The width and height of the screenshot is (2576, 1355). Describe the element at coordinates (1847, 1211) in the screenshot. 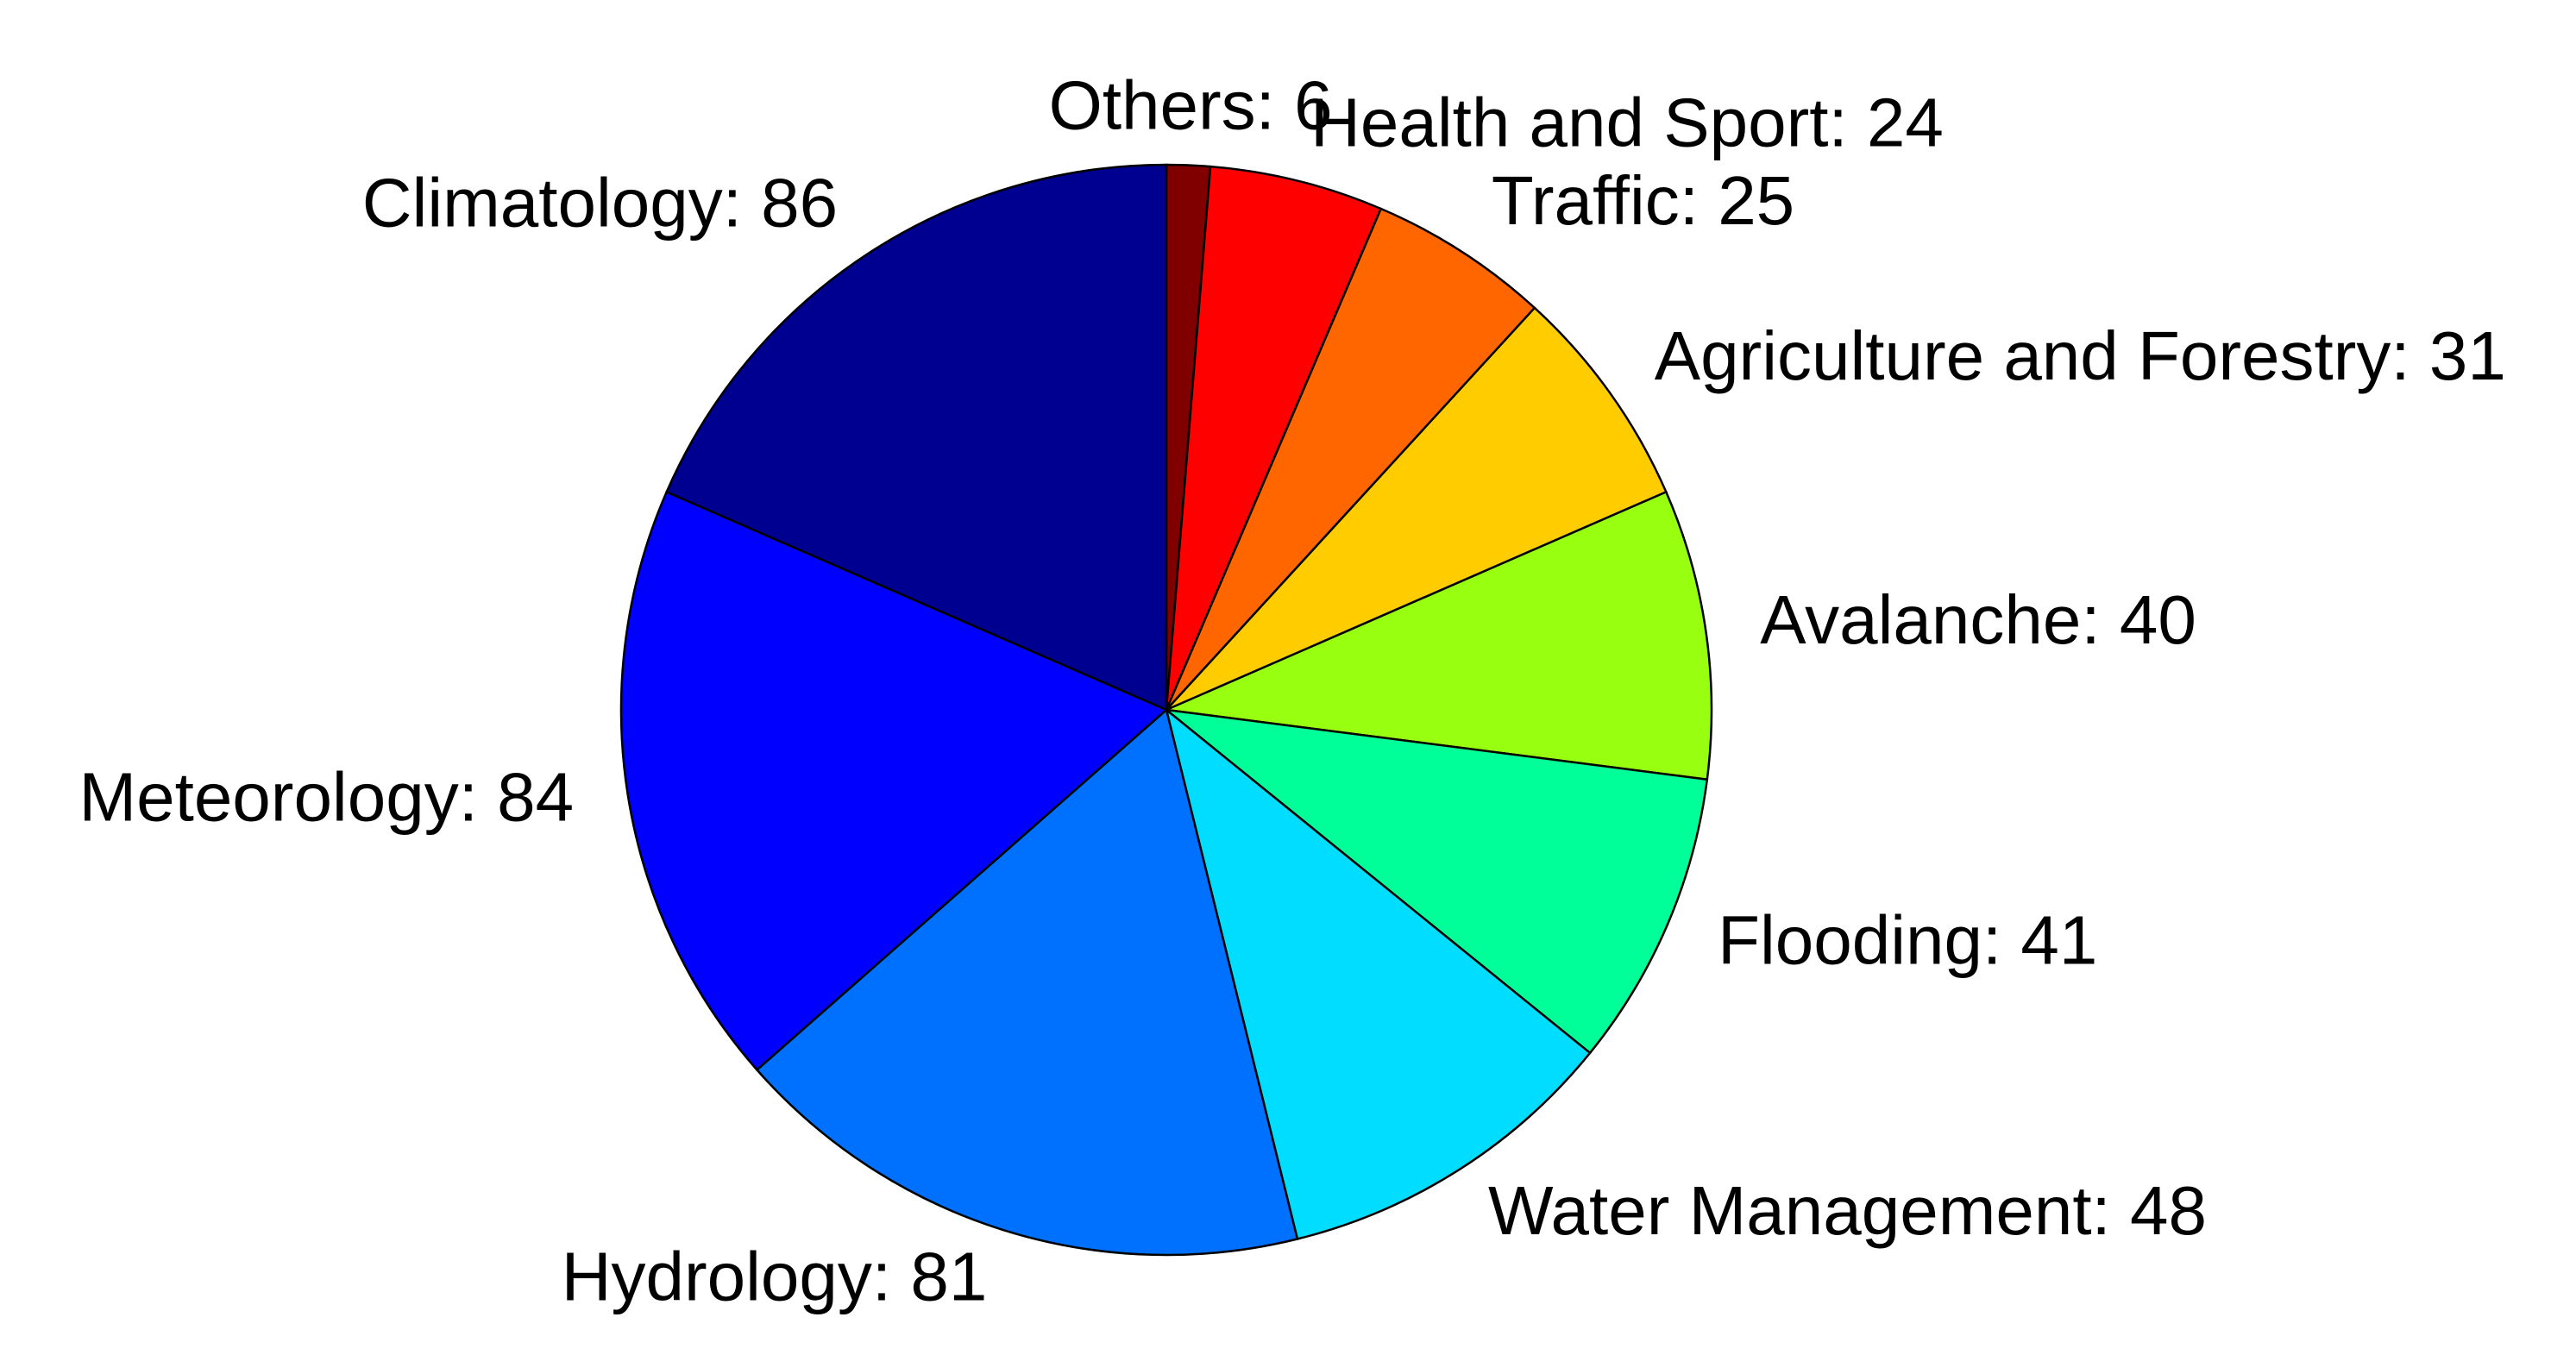

I see `slice-label: Water Management: 48` at that location.